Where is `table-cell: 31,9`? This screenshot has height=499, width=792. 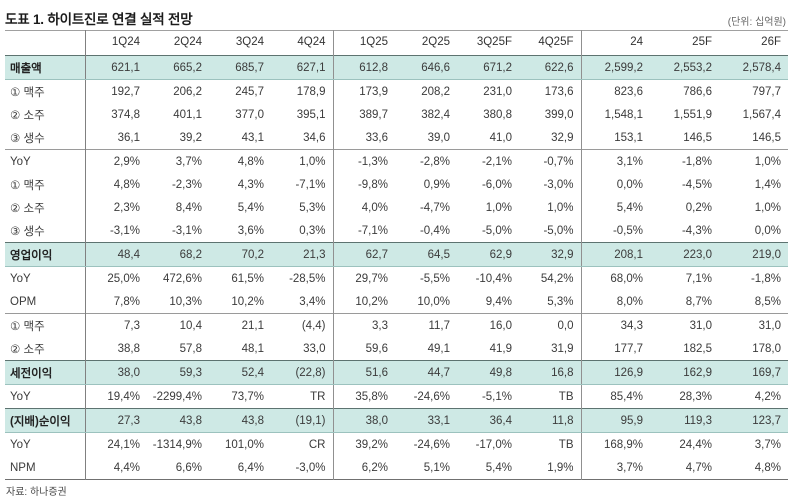 table-cell: 31,9 is located at coordinates (550, 349).